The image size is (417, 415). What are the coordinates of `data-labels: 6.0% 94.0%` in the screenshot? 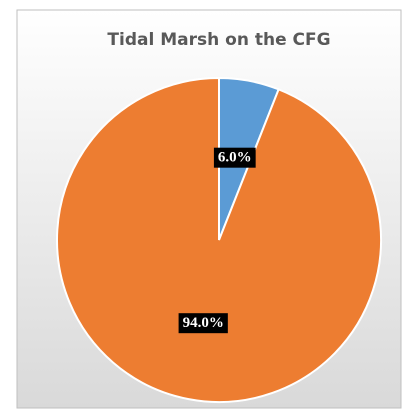 It's located at (217, 240).